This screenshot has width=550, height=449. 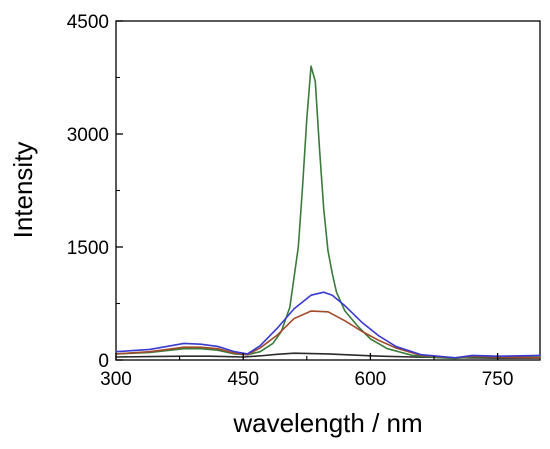 I want to click on y-tick-label: 1500, so click(x=88, y=248).